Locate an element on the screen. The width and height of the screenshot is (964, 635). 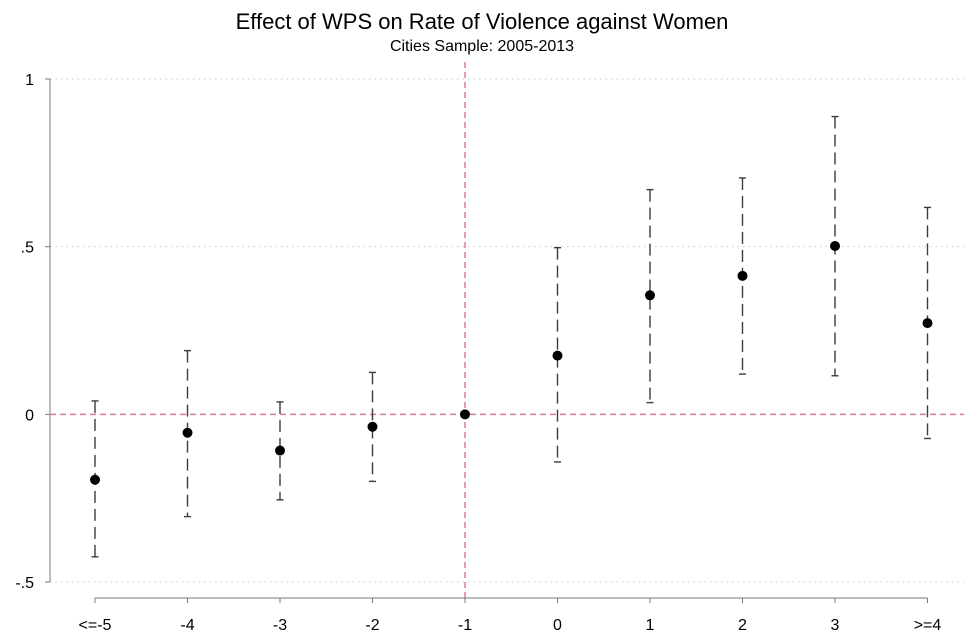
x-tick-label: <=-5 is located at coordinates (95, 625).